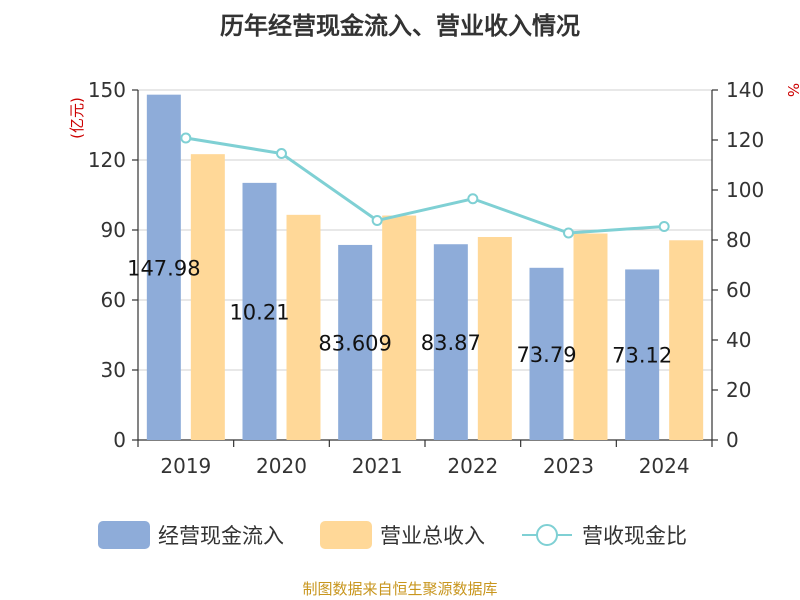 Image resolution: width=800 pixels, height=600 pixels. Describe the element at coordinates (738, 240) in the screenshot. I see `y-right-tick-label: 80` at that location.